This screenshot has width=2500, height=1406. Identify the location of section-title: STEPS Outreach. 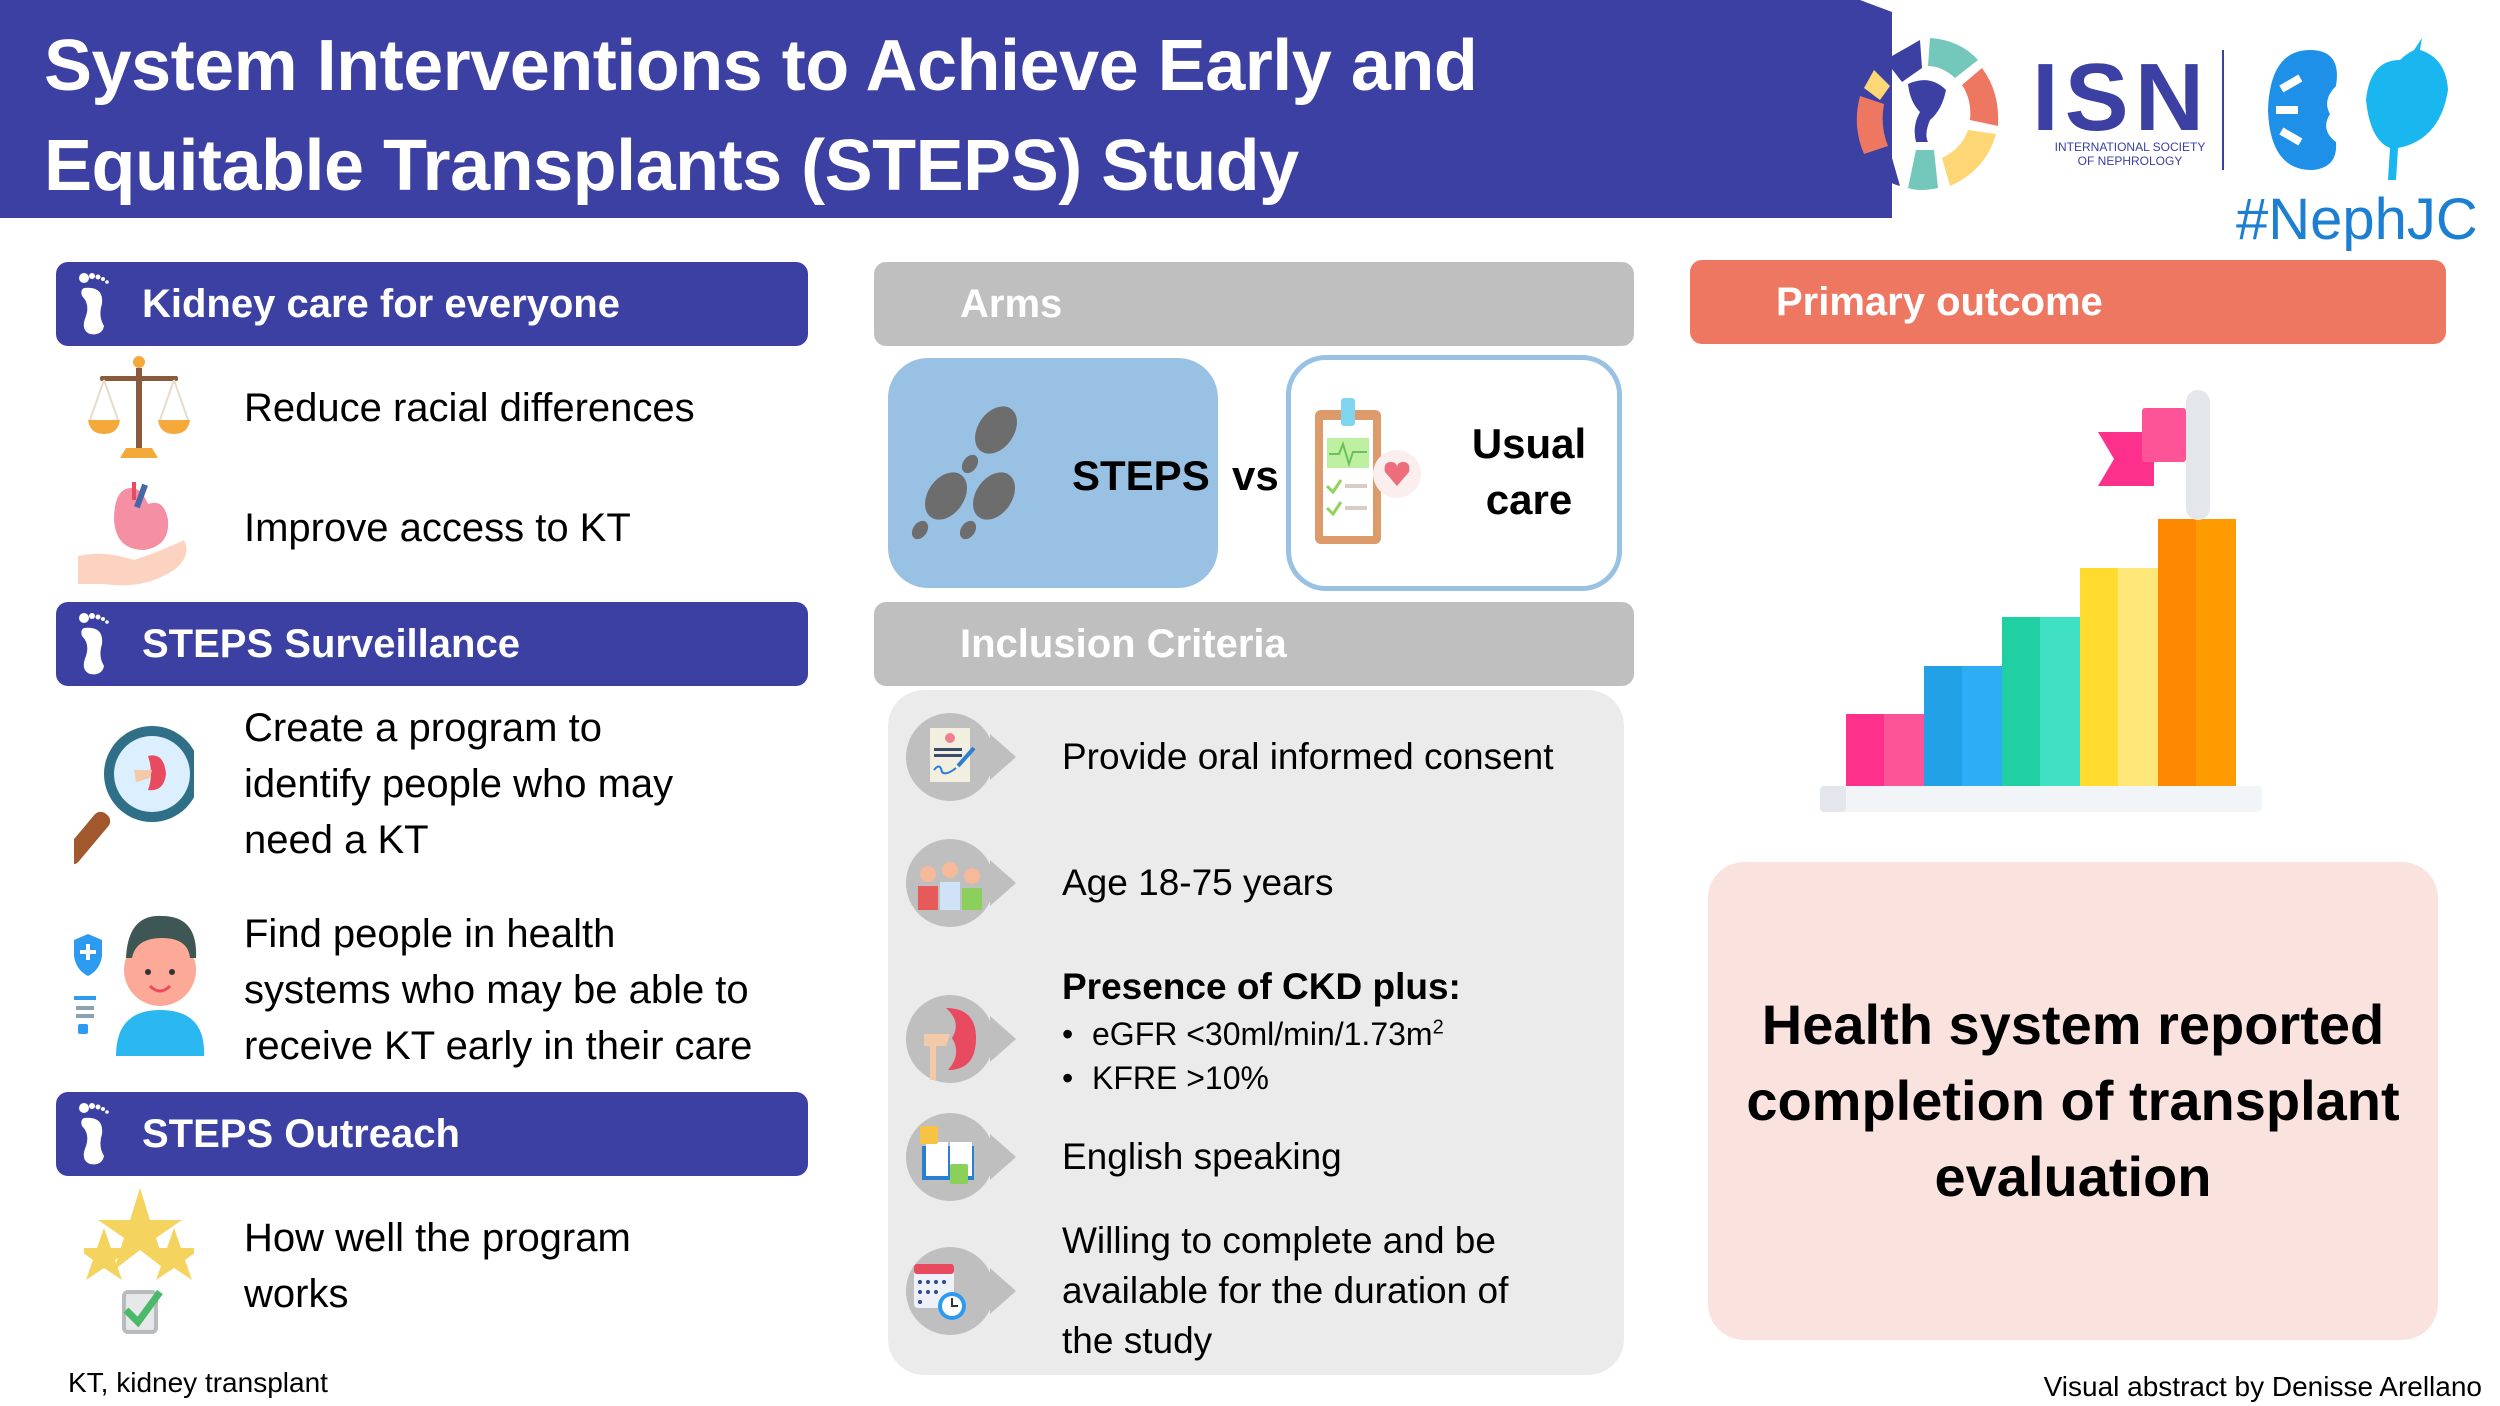
(301, 1134).